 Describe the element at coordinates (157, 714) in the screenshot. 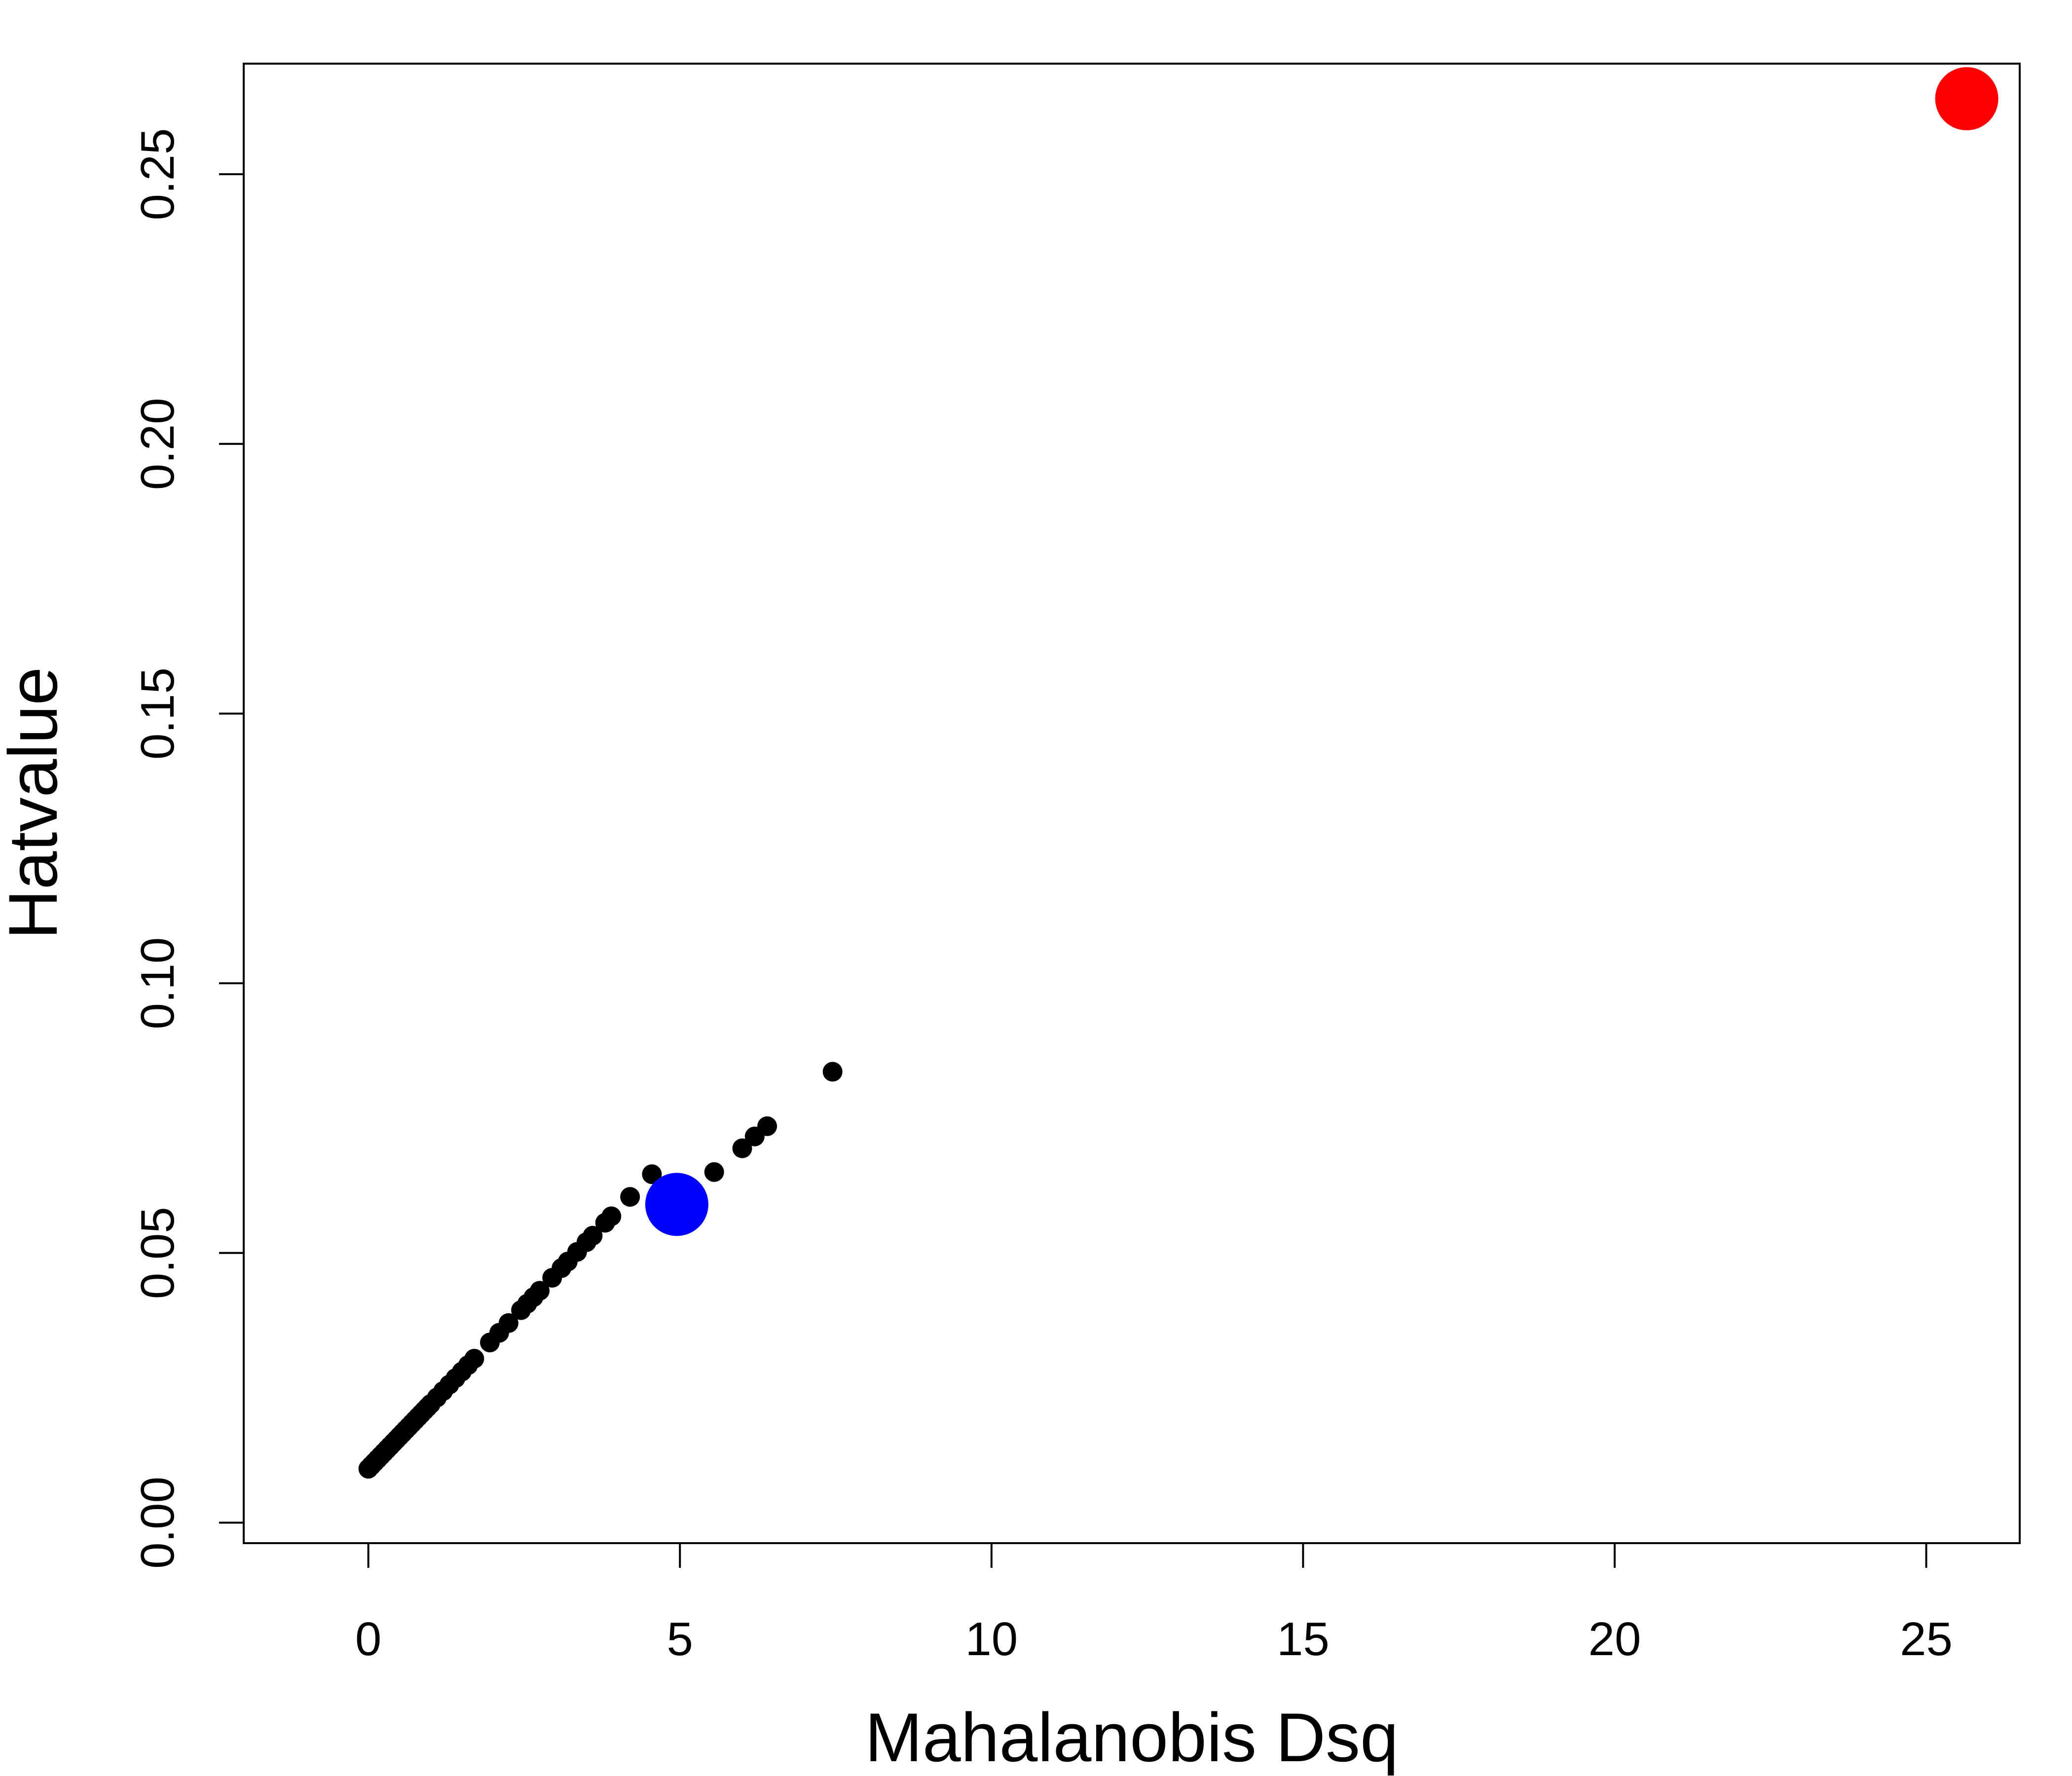

I see `y-tick-label: 0.15` at that location.